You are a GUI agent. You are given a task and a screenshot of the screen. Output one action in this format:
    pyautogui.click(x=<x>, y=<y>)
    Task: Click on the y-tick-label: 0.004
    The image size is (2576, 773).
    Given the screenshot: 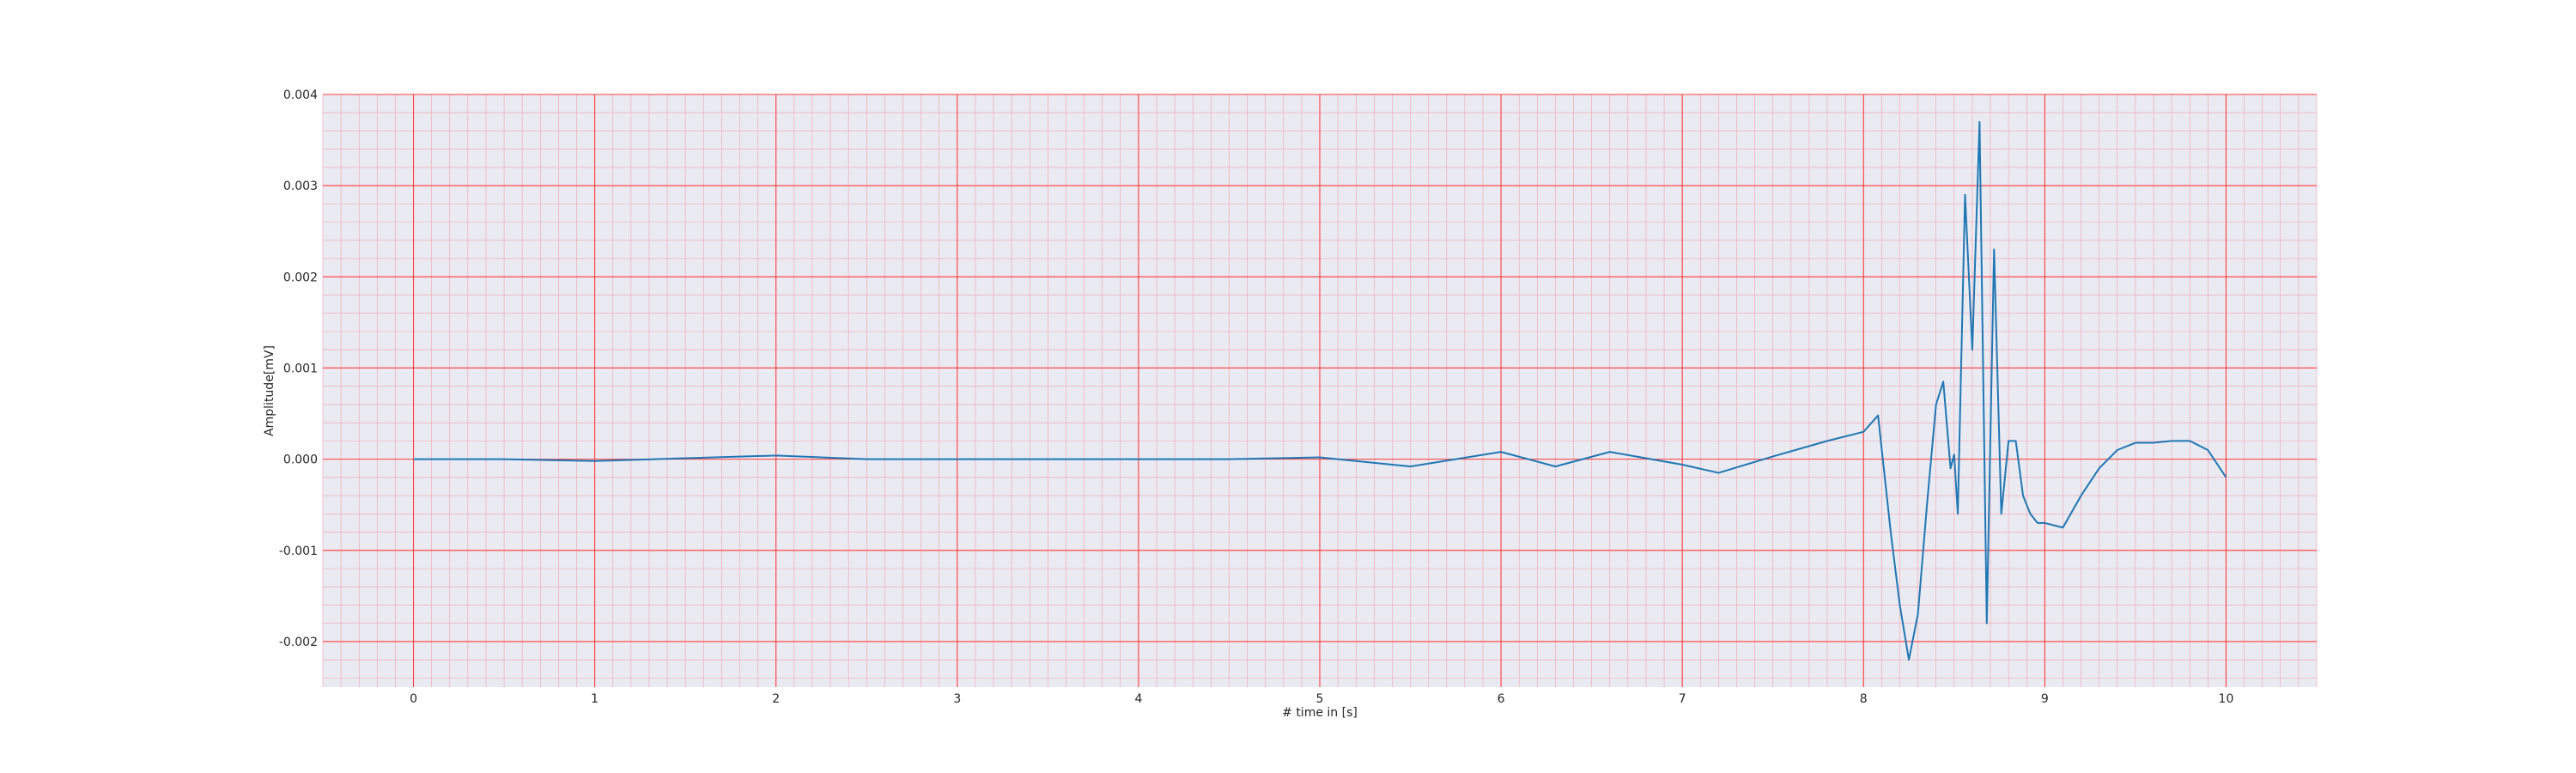 What is the action you would take?
    pyautogui.click(x=301, y=95)
    